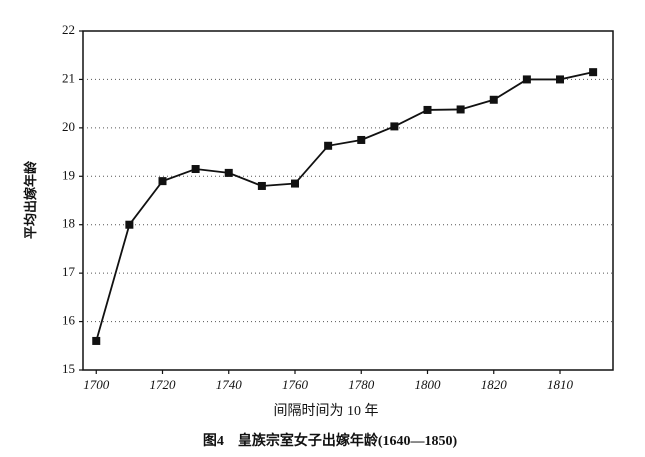 The width and height of the screenshot is (645, 457). I want to click on y-tick-label: 17, so click(69, 271).